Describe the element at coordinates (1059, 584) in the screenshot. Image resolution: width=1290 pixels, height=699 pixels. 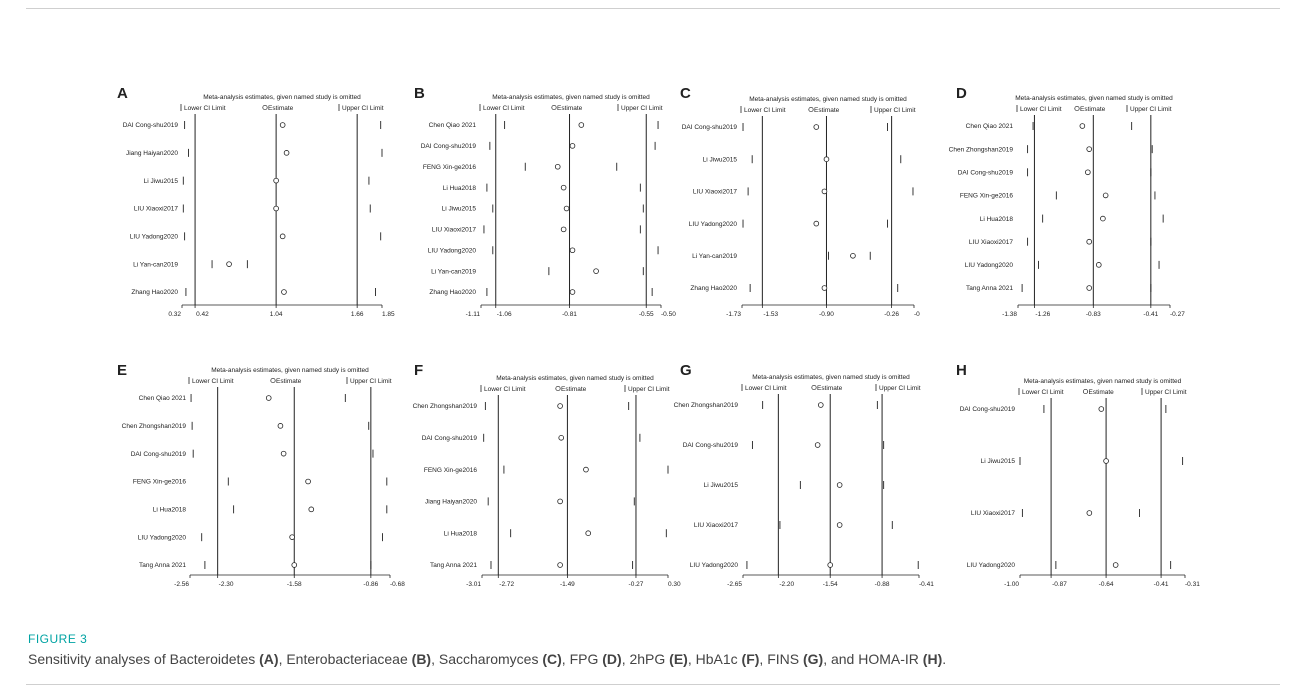
I see `x-tick-label: -0.87` at that location.